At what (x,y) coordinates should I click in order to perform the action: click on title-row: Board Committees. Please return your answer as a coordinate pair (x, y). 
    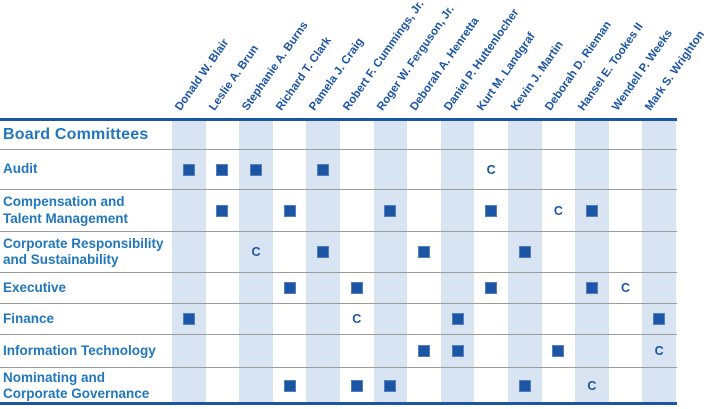
    Looking at the image, I should click on (338, 135).